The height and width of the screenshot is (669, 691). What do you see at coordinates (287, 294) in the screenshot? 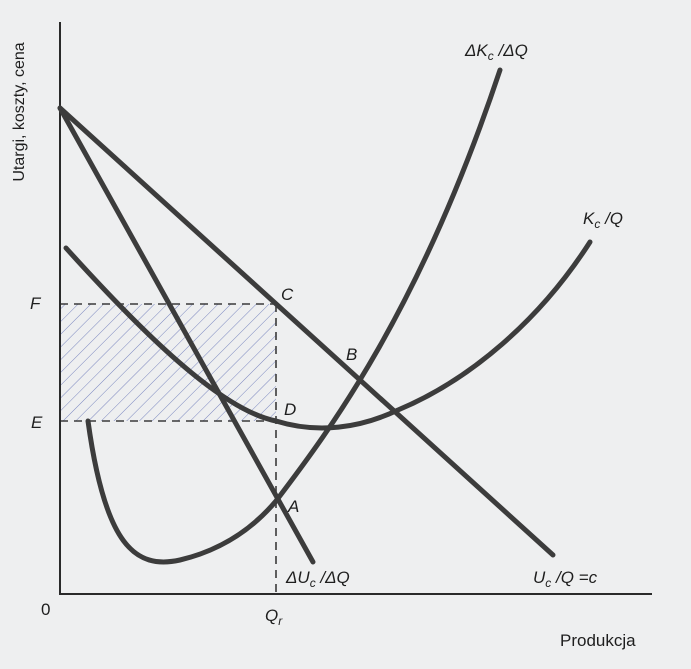
I see `point-c-label: C` at bounding box center [287, 294].